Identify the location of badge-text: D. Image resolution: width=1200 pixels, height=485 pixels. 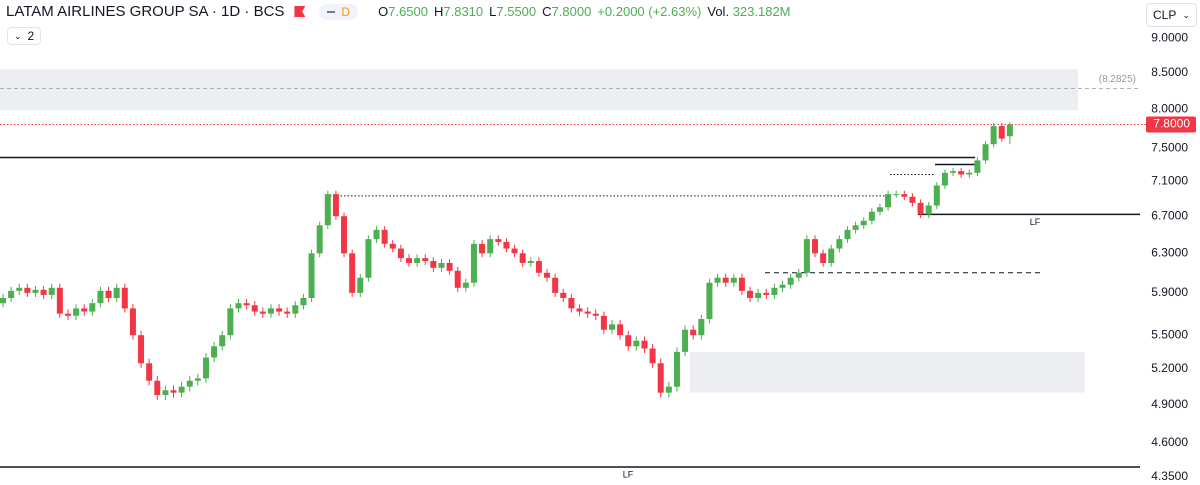
(346, 11).